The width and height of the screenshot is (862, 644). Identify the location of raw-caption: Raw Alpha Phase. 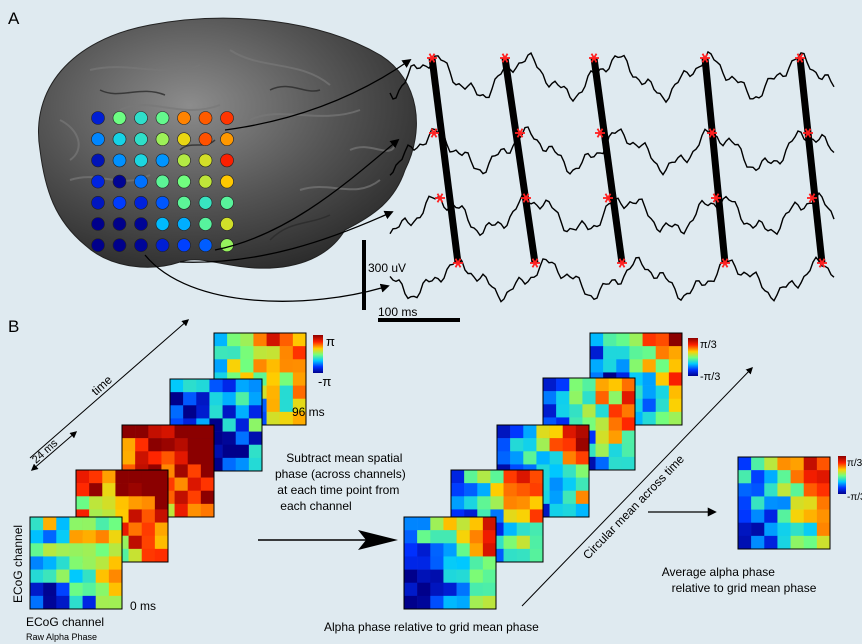
(61, 637).